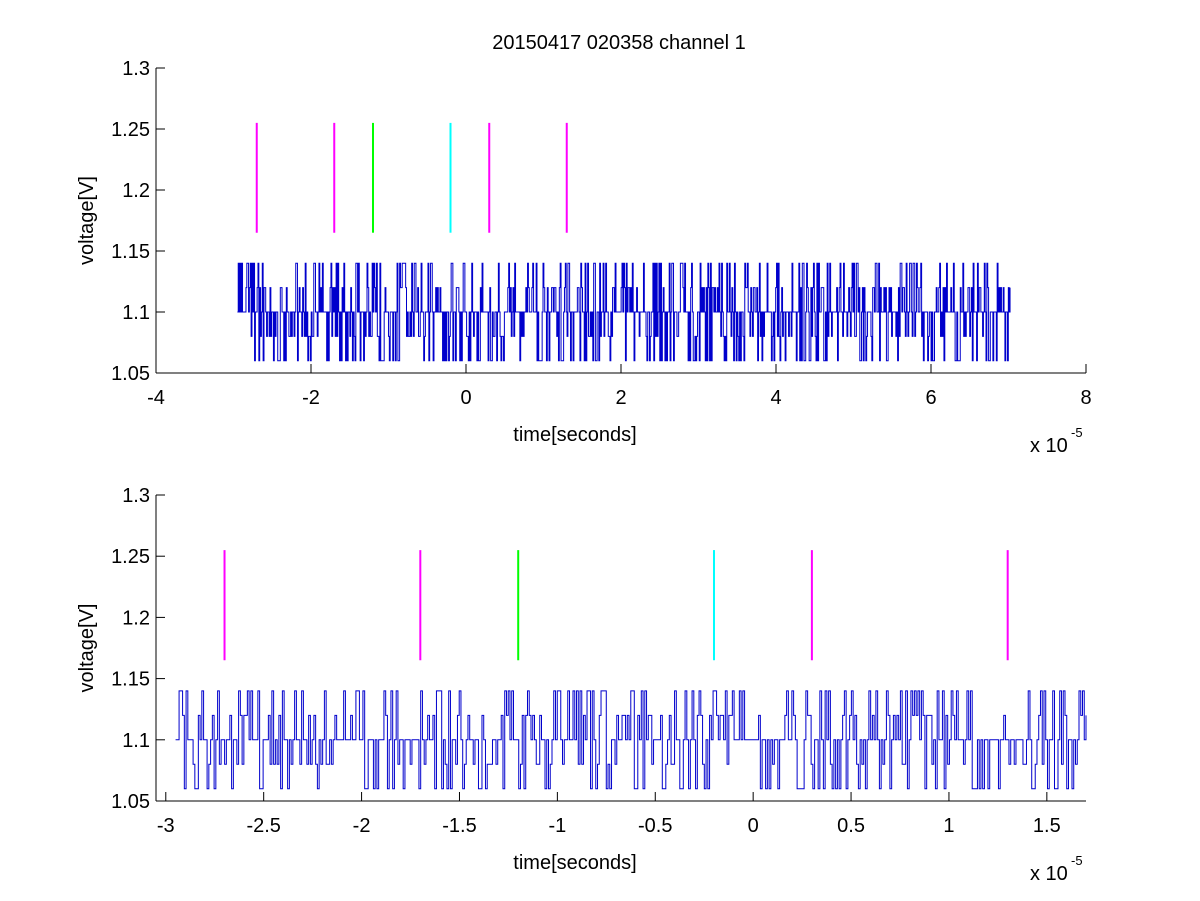  Describe the element at coordinates (263, 826) in the screenshot. I see `x-tick-label: -2.5` at that location.